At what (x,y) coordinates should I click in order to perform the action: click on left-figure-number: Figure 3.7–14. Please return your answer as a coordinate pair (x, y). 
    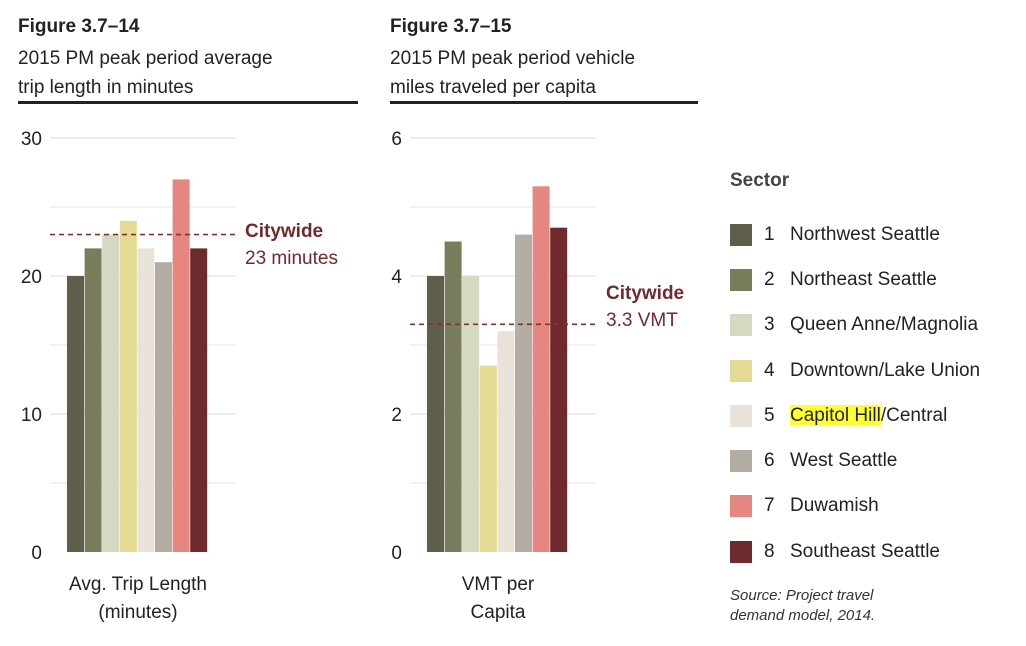
    Looking at the image, I should click on (79, 26).